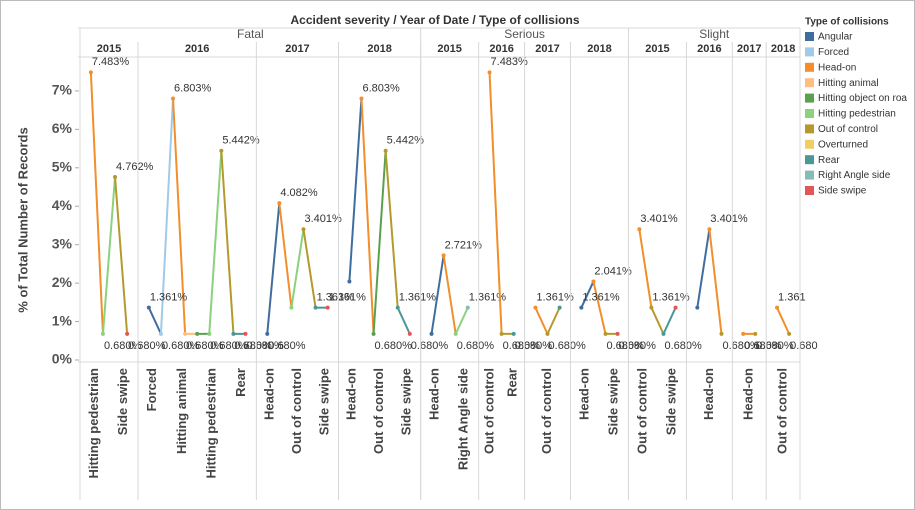 This screenshot has width=915, height=510. What do you see at coordinates (464, 245) in the screenshot?
I see `value-label: 2.721%` at bounding box center [464, 245].